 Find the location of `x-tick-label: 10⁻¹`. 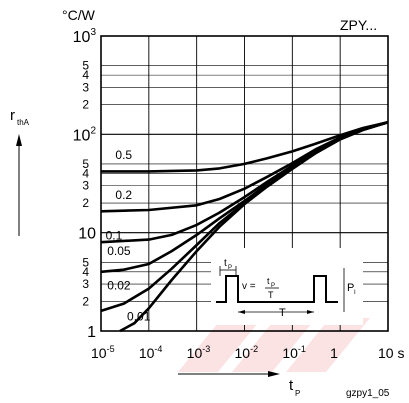

x-tick-label: 10⁻¹ is located at coordinates (294, 352).